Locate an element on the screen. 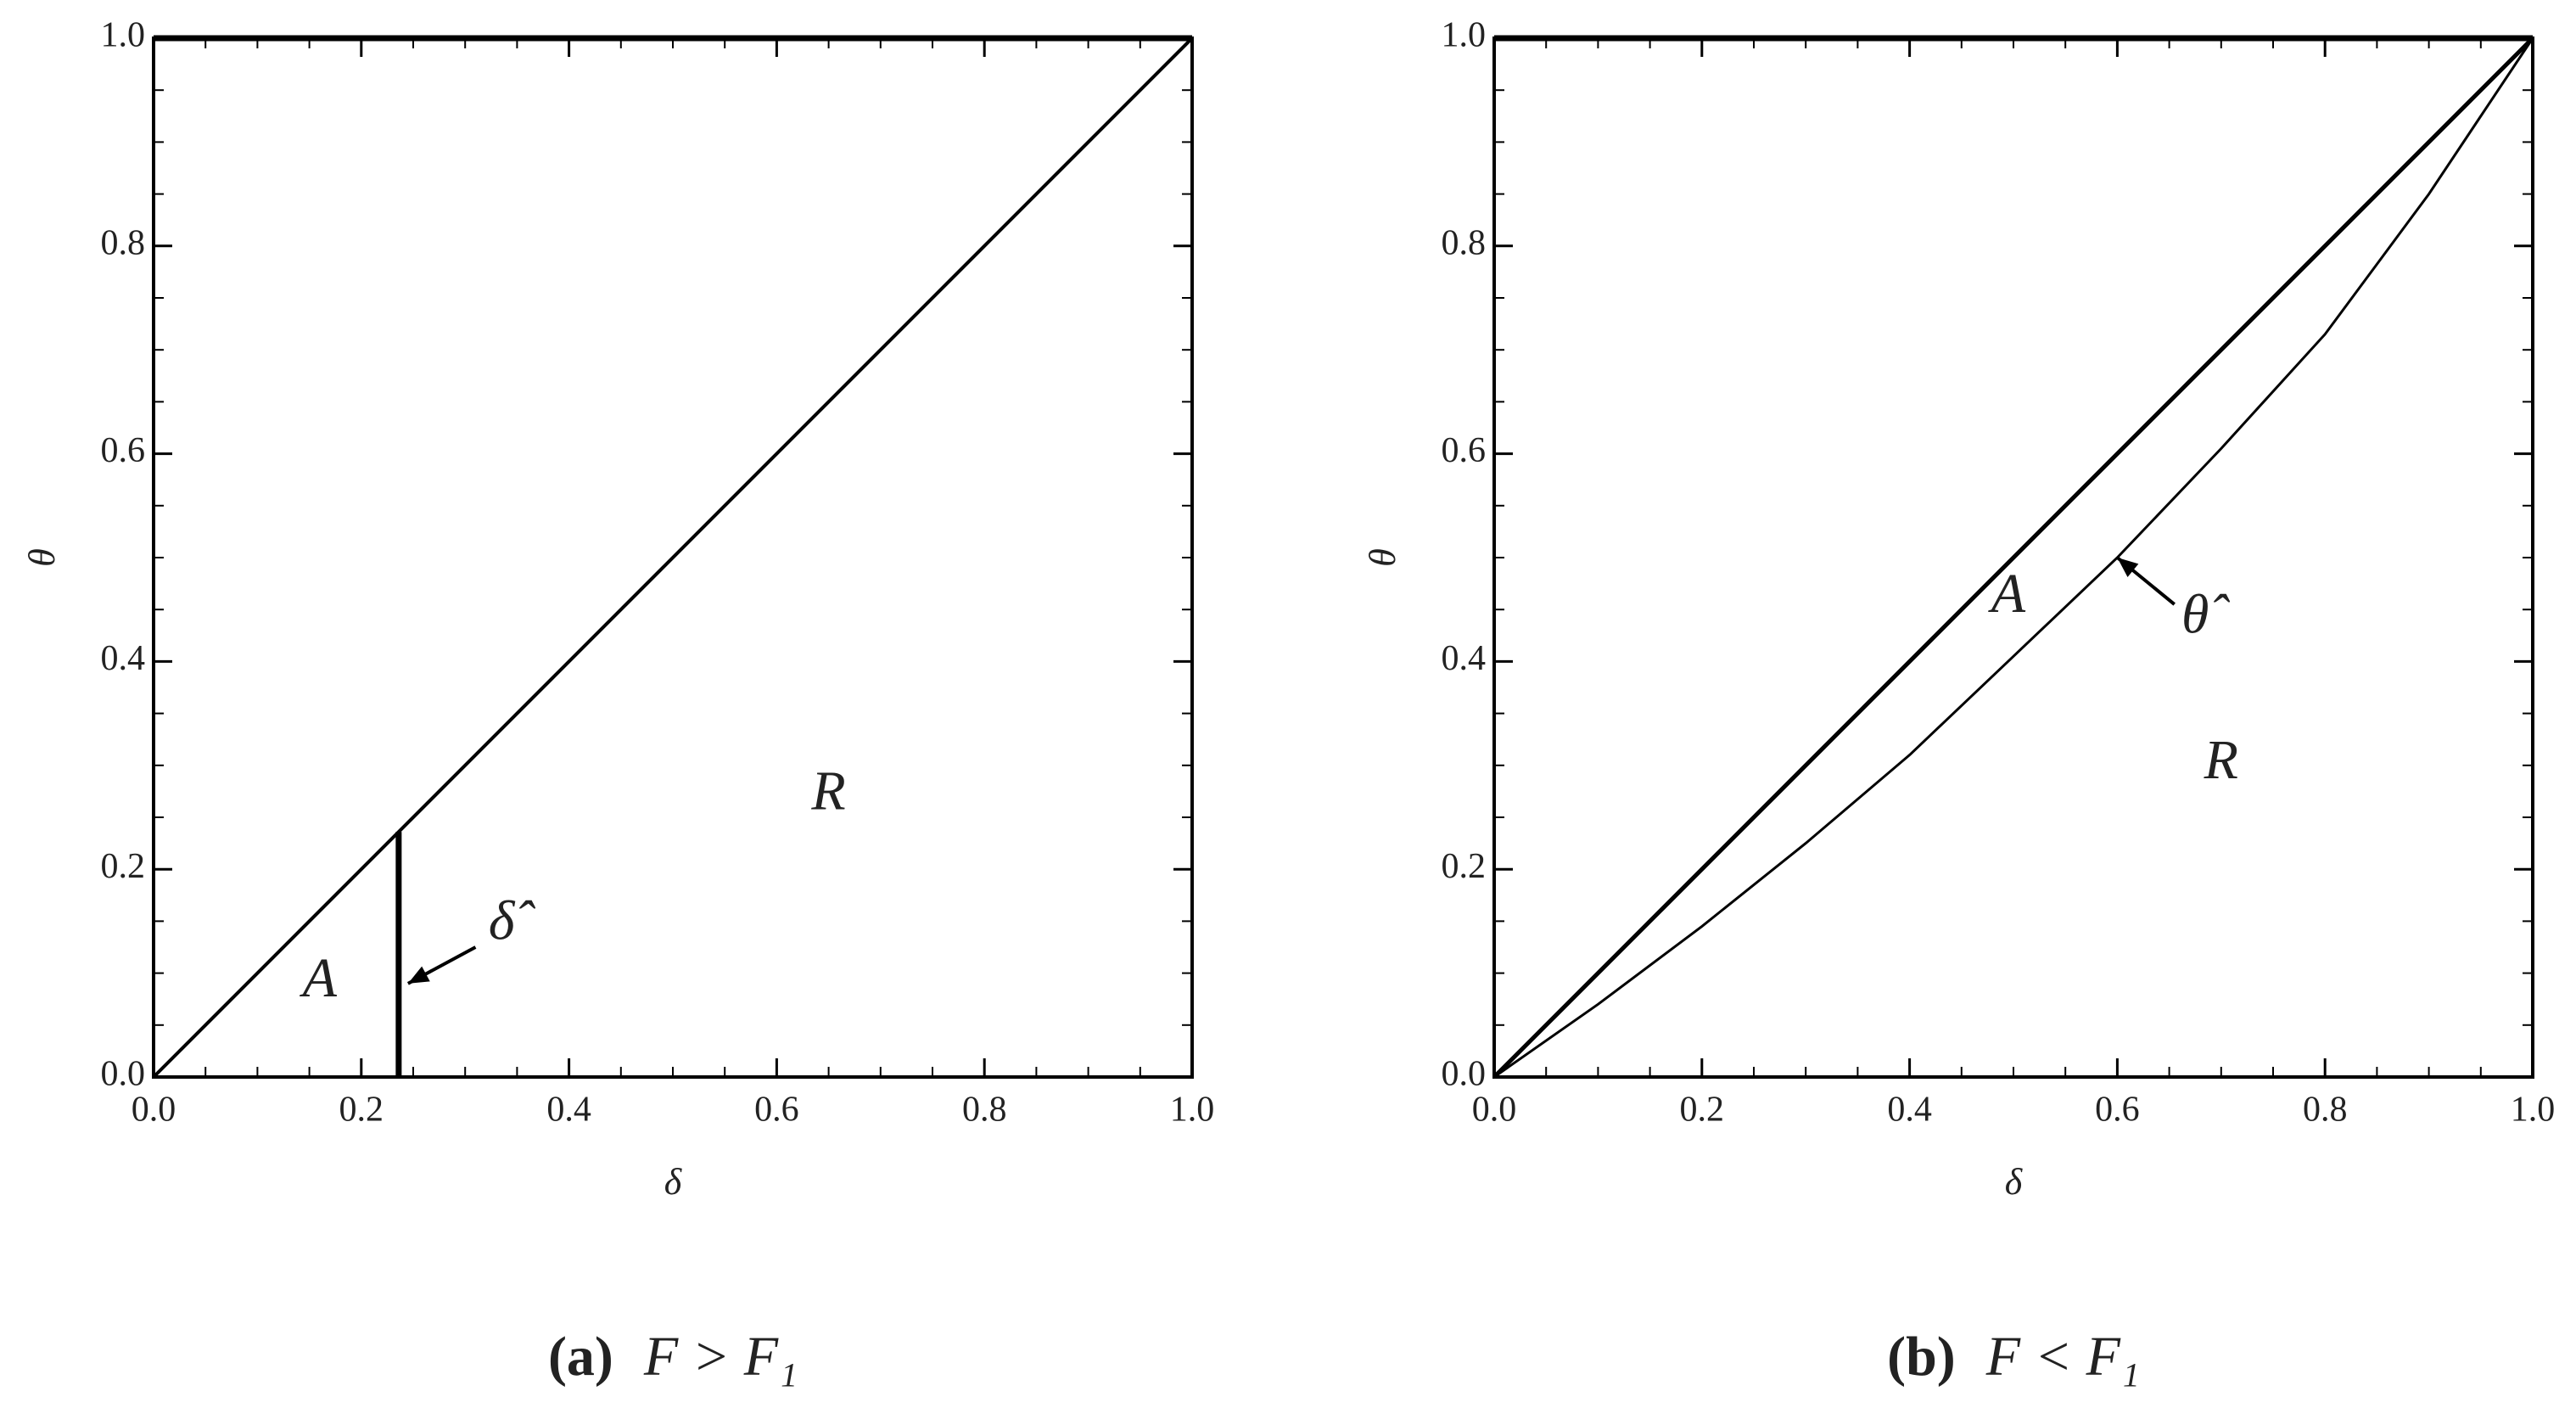 Image resolution: width=2576 pixels, height=1408 pixels. caption: (a) F > F₁ is located at coordinates (673, 1357).